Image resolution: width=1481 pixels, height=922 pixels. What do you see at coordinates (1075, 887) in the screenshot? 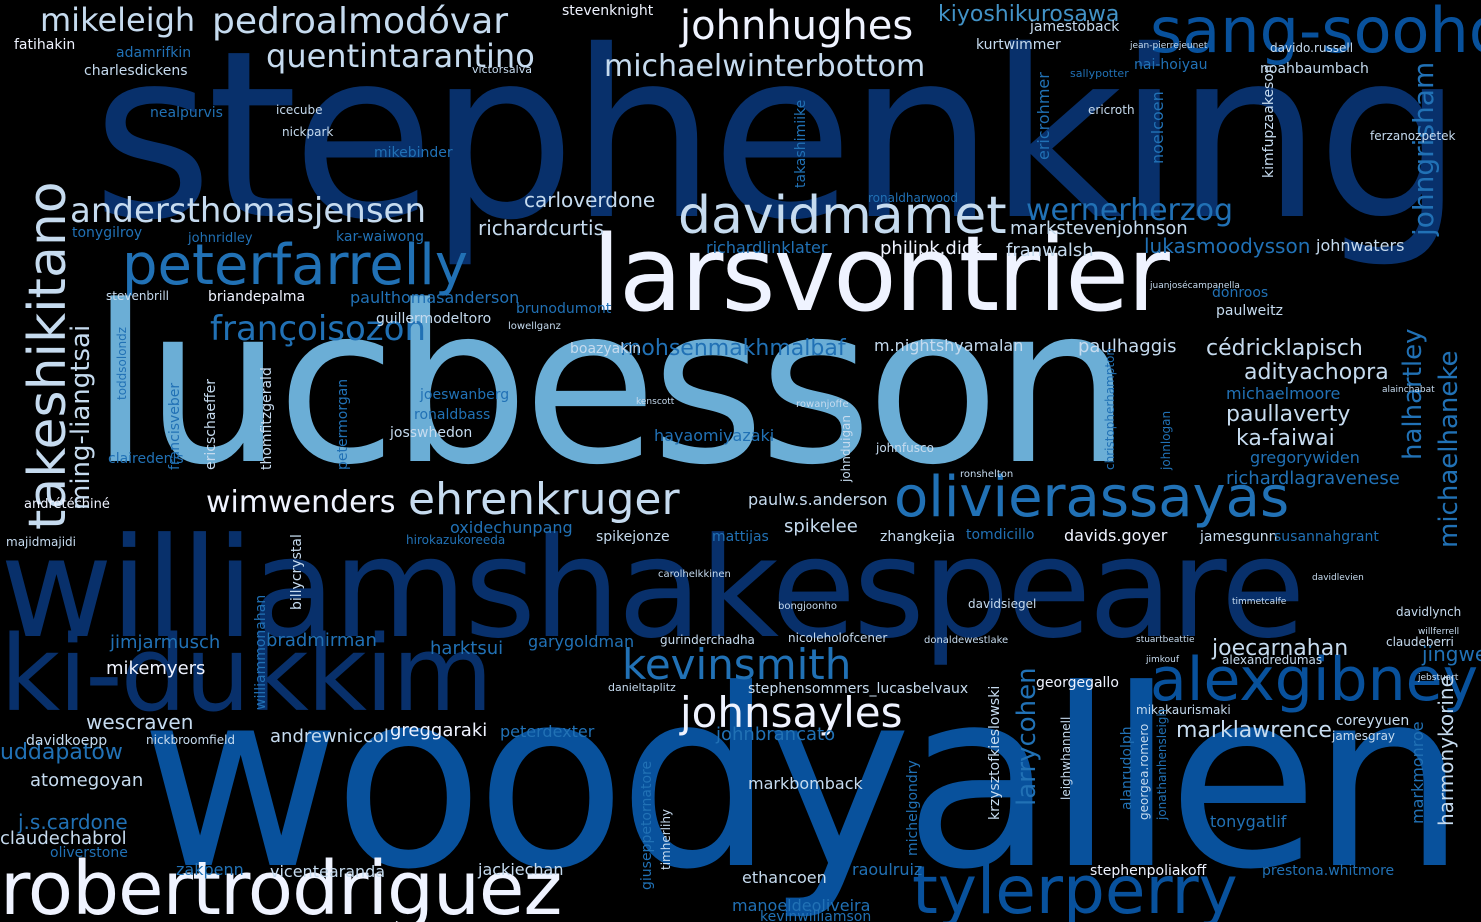
I see `word-tylerperry: tylerperry` at bounding box center [1075, 887].